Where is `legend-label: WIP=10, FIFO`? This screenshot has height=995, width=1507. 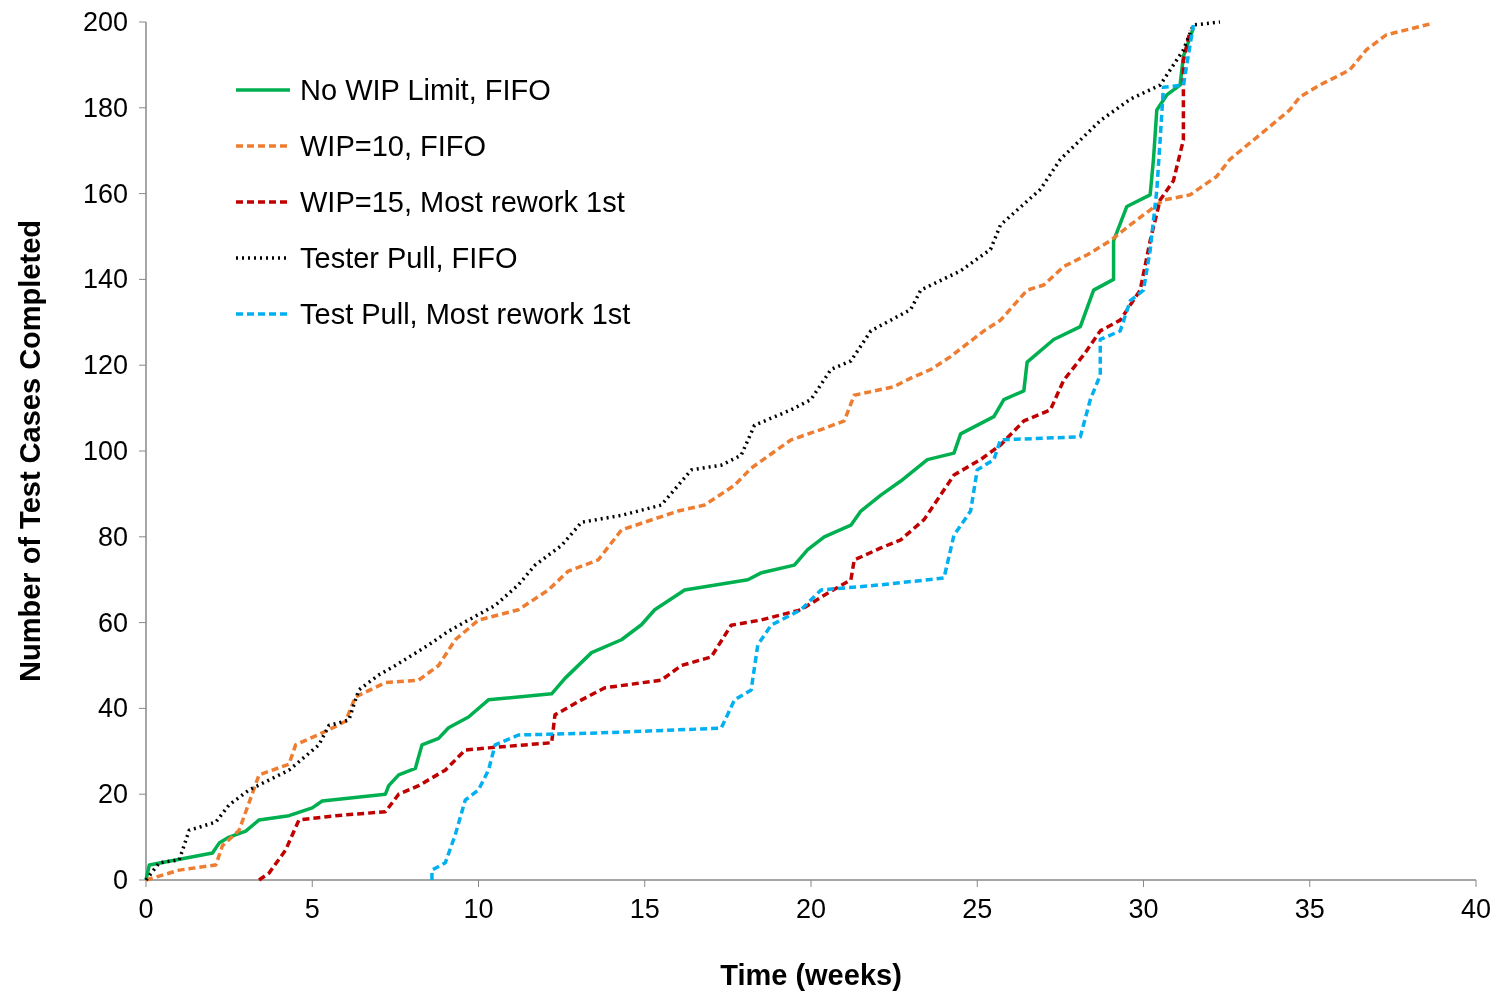 legend-label: WIP=10, FIFO is located at coordinates (393, 146).